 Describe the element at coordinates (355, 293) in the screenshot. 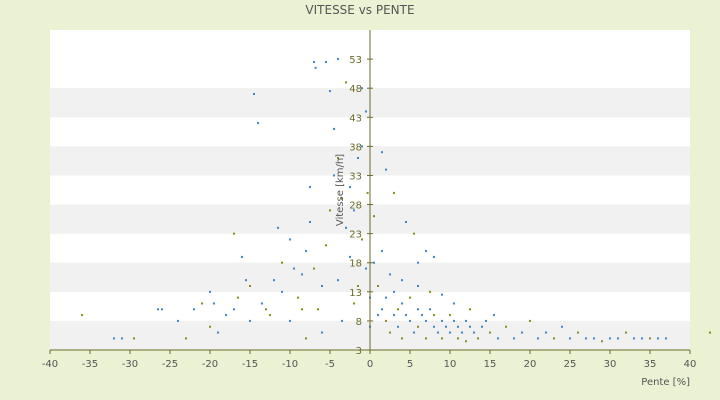

I see `y-tick-label: 13` at that location.